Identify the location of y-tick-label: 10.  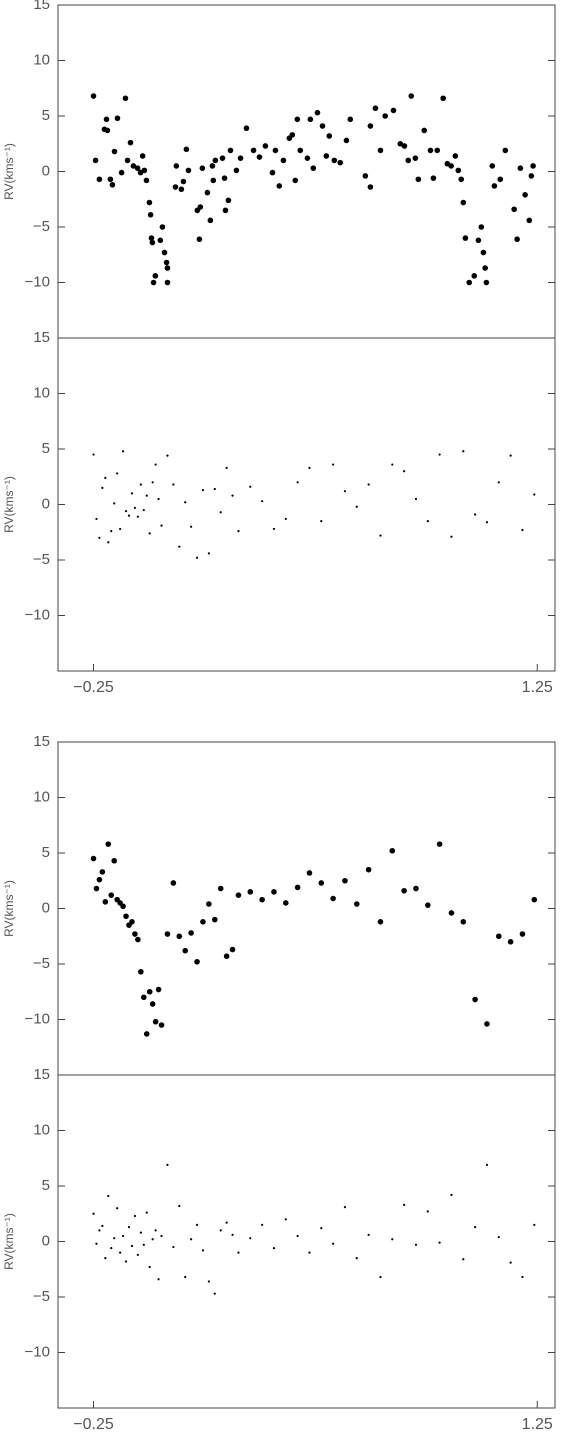
(41, 59).